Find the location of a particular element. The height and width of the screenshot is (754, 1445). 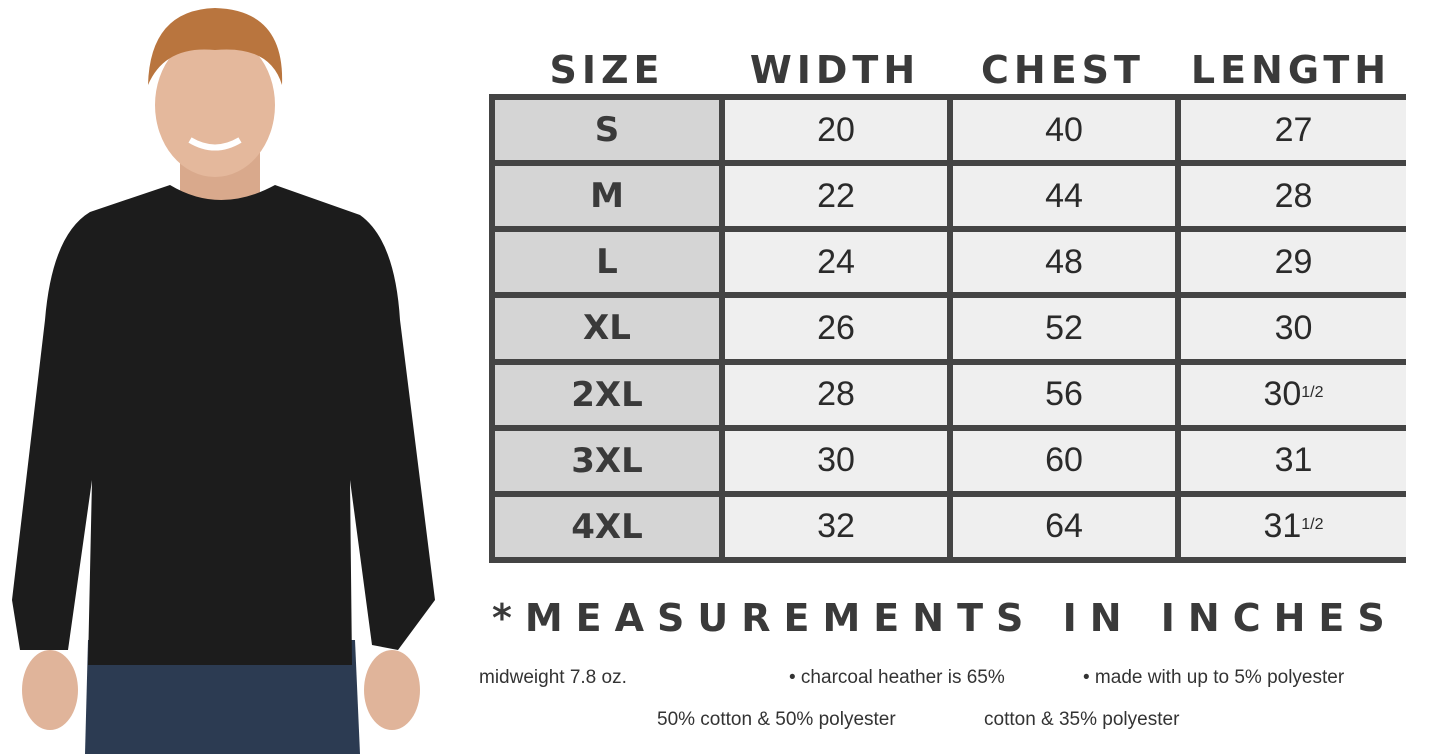

length-cell: 27 is located at coordinates (1293, 130).